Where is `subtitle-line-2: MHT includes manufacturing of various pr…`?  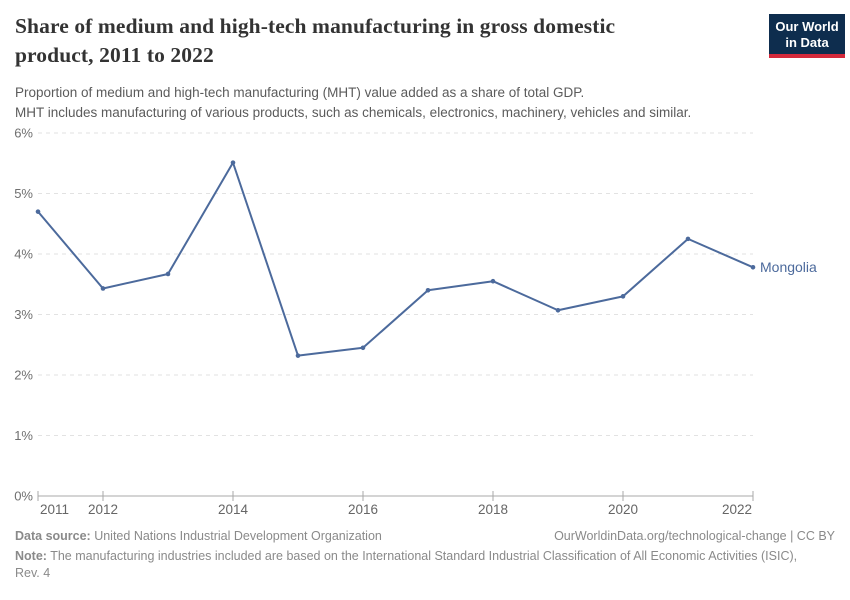 subtitle-line-2: MHT includes manufacturing of various pr… is located at coordinates (353, 112).